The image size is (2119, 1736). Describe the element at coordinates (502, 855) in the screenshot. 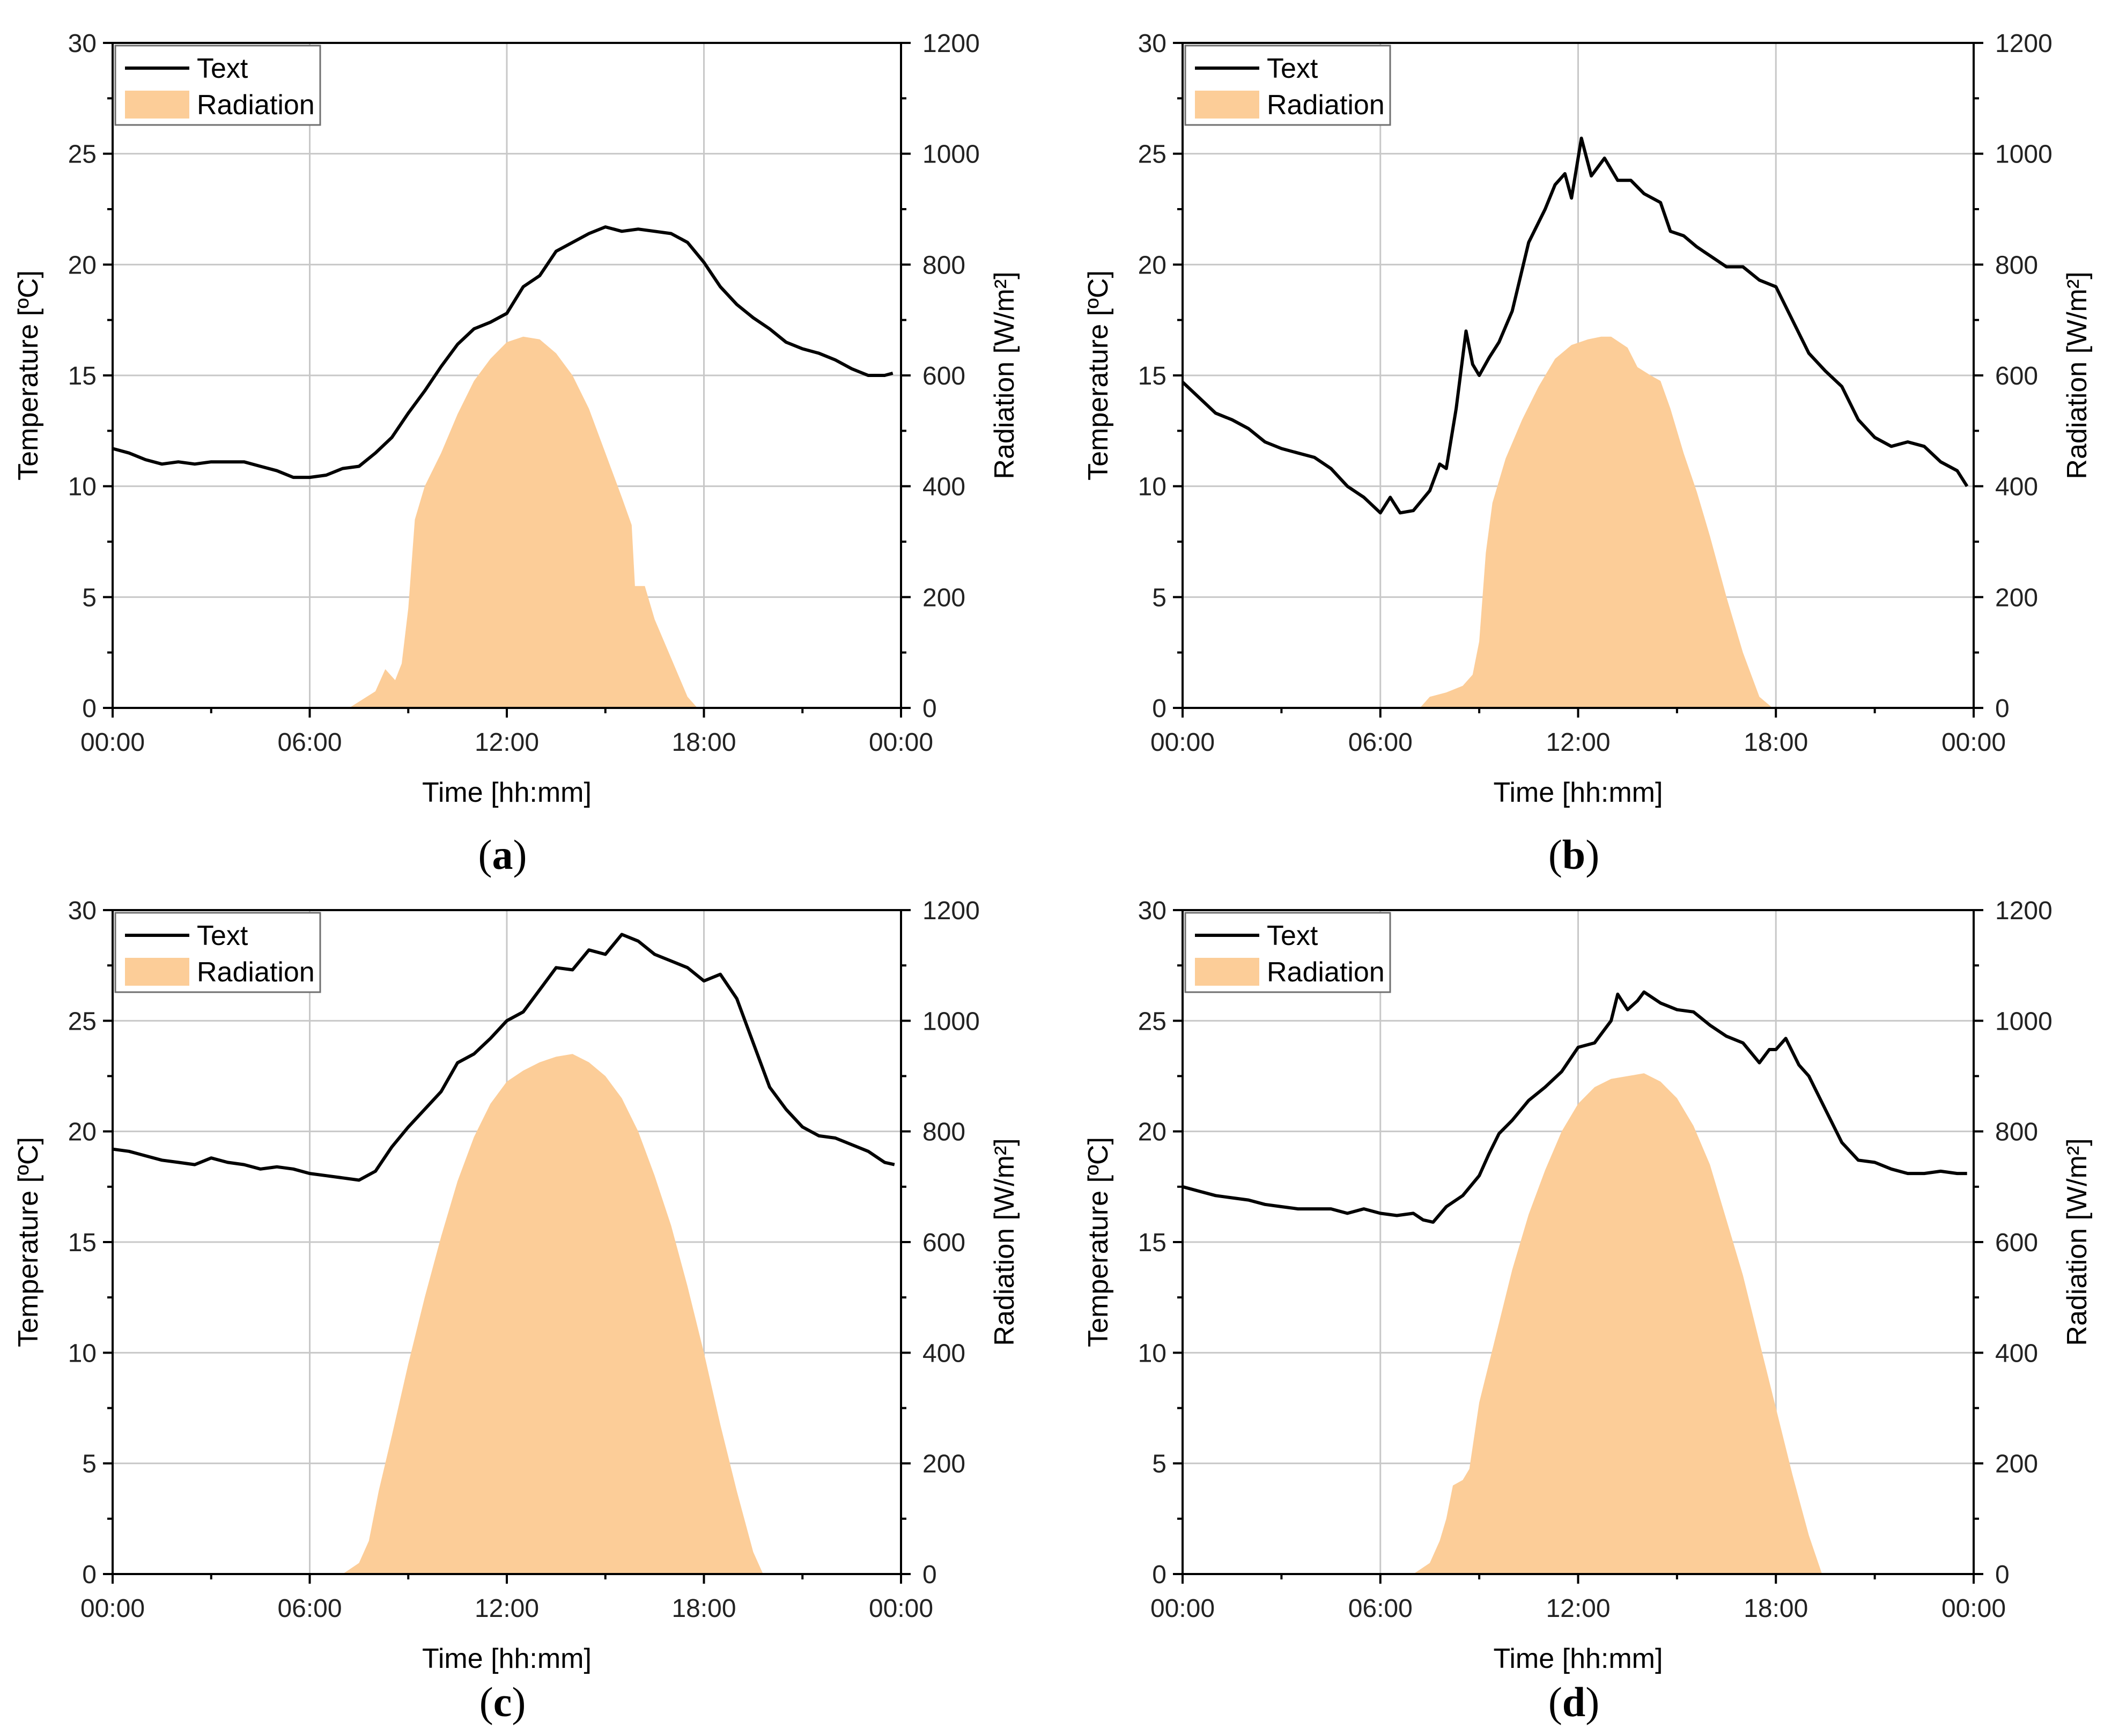

I see `panel-letter-a: (a)` at that location.